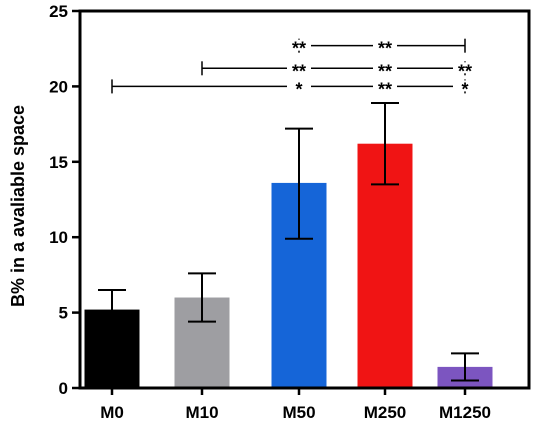 The width and height of the screenshot is (533, 425). Describe the element at coordinates (465, 412) in the screenshot. I see `x-tick-label-m1250: M1250` at that location.